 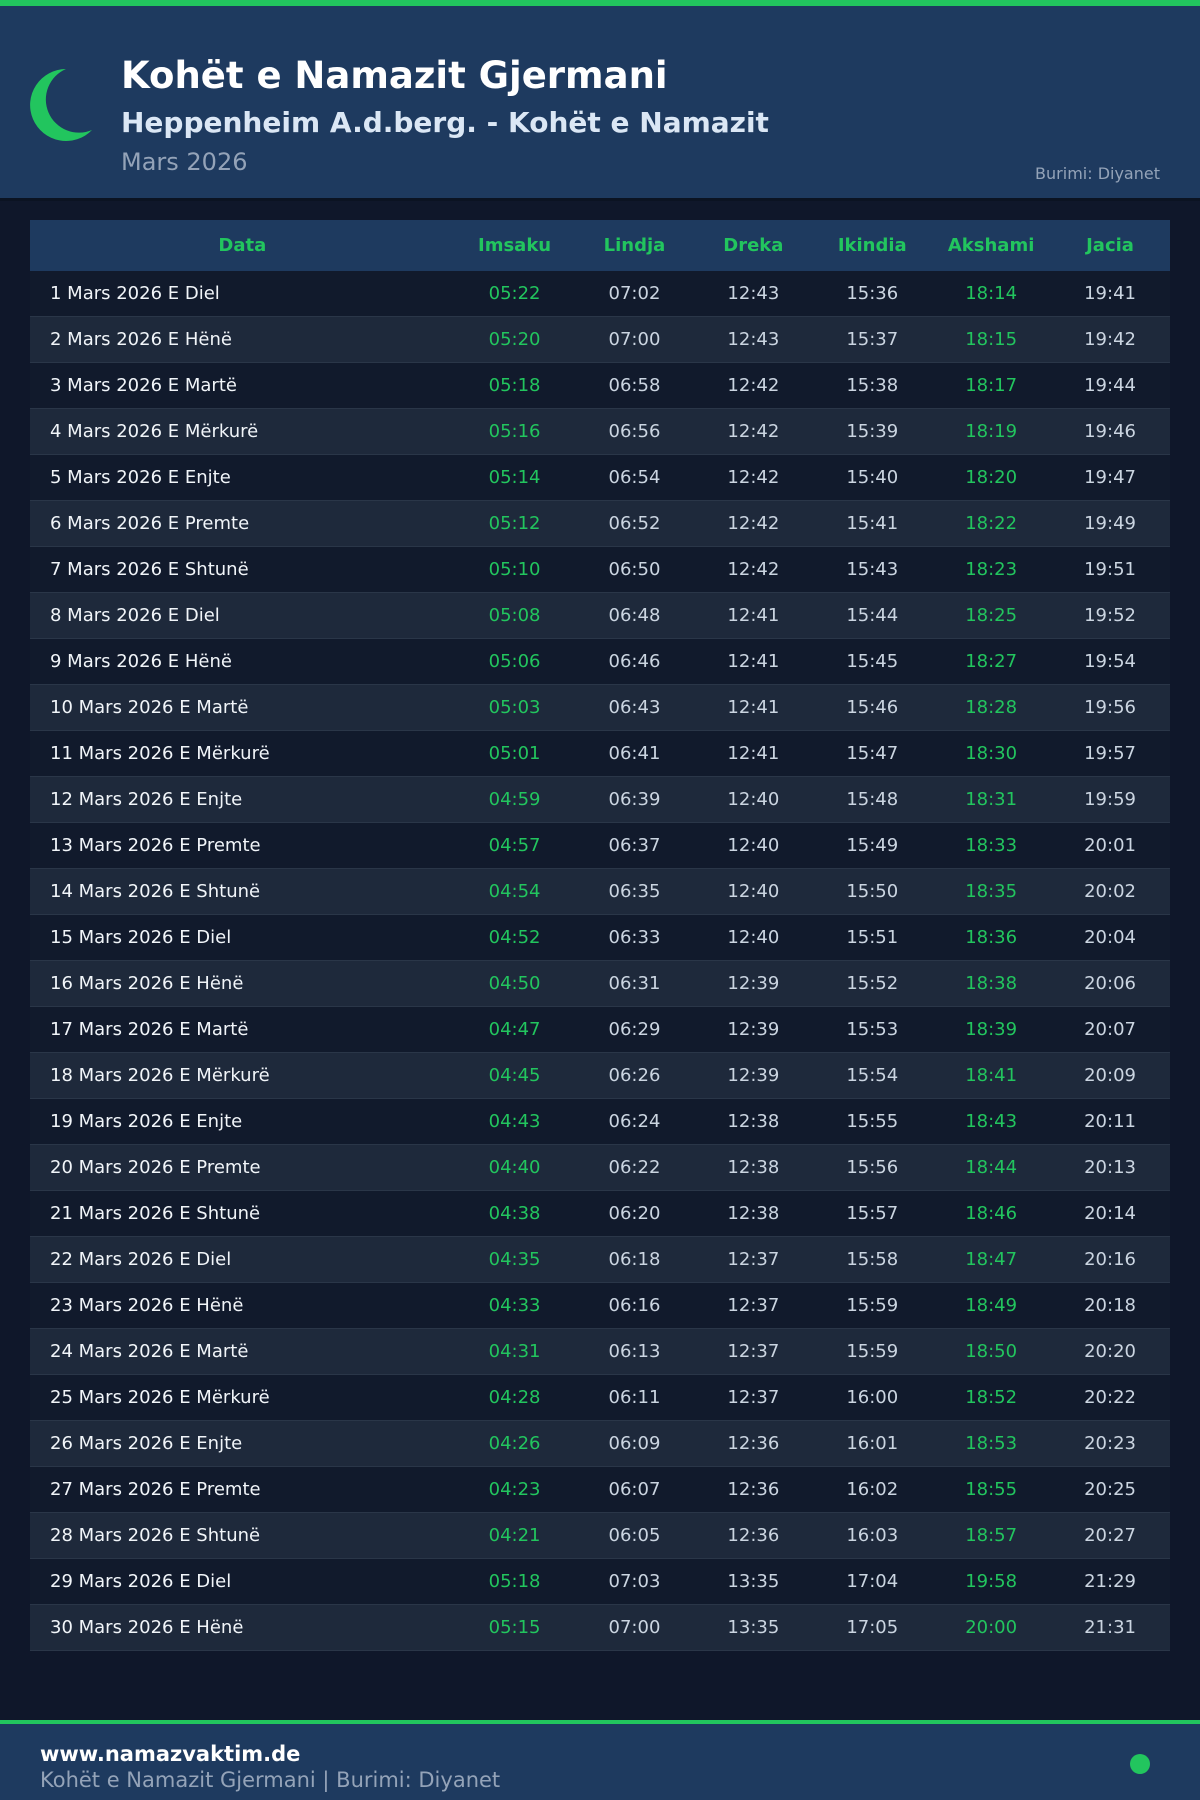 What do you see at coordinates (514, 1213) in the screenshot?
I see `time-cell-imsaku: 04:38` at bounding box center [514, 1213].